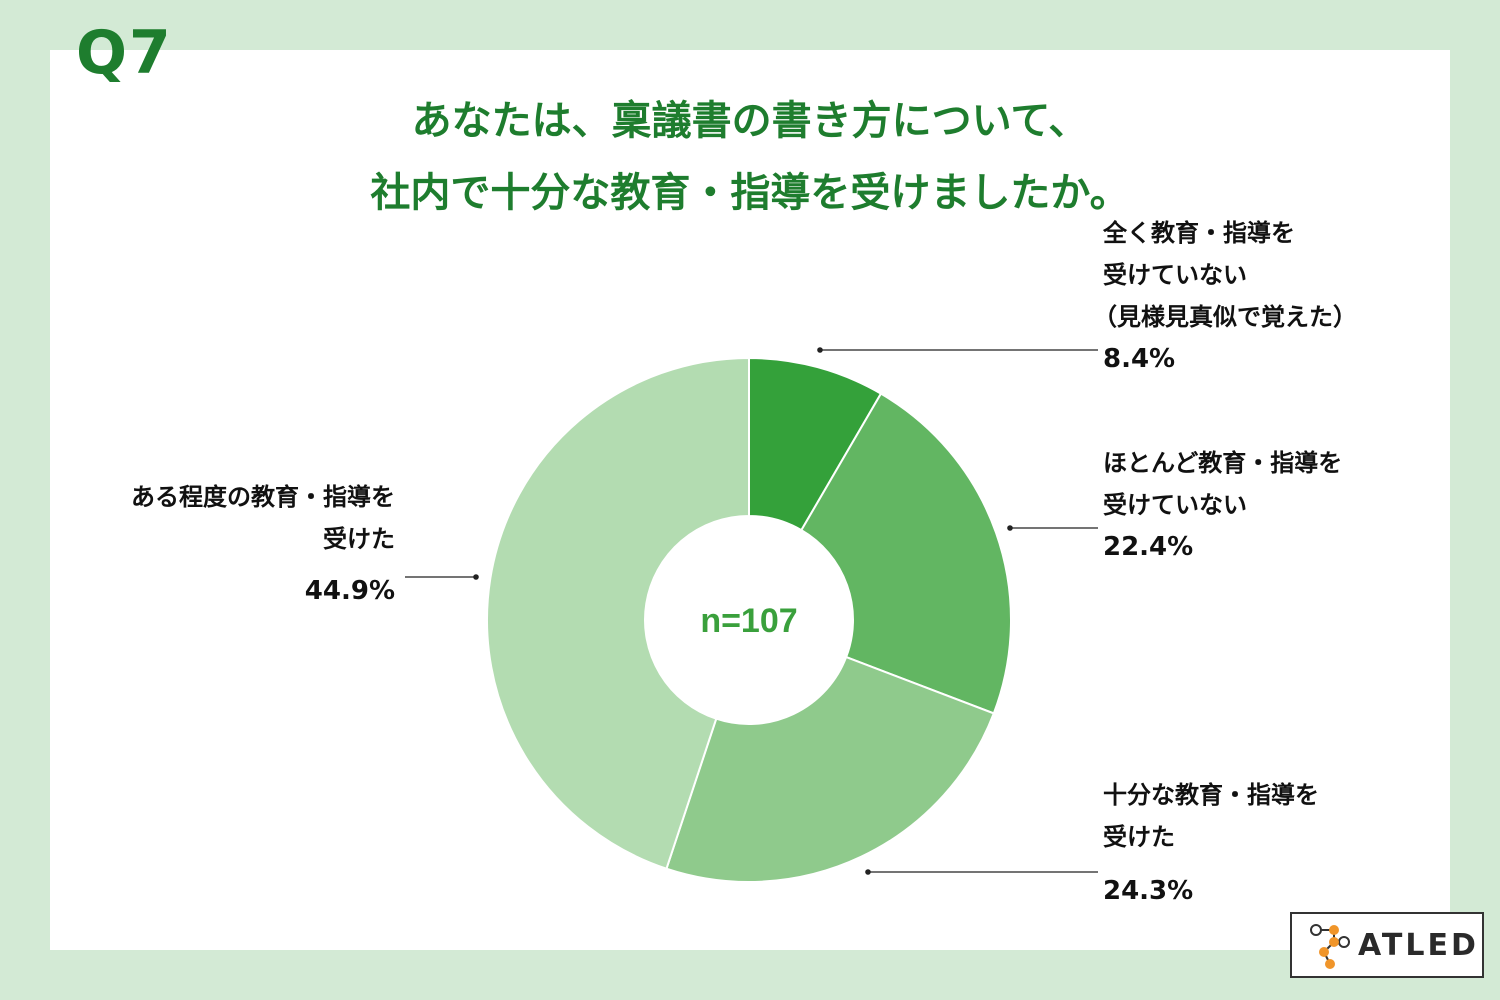 This screenshot has height=1000, width=1500. What do you see at coordinates (1148, 891) in the screenshot?
I see `slice-value-2: 24.3%` at bounding box center [1148, 891].